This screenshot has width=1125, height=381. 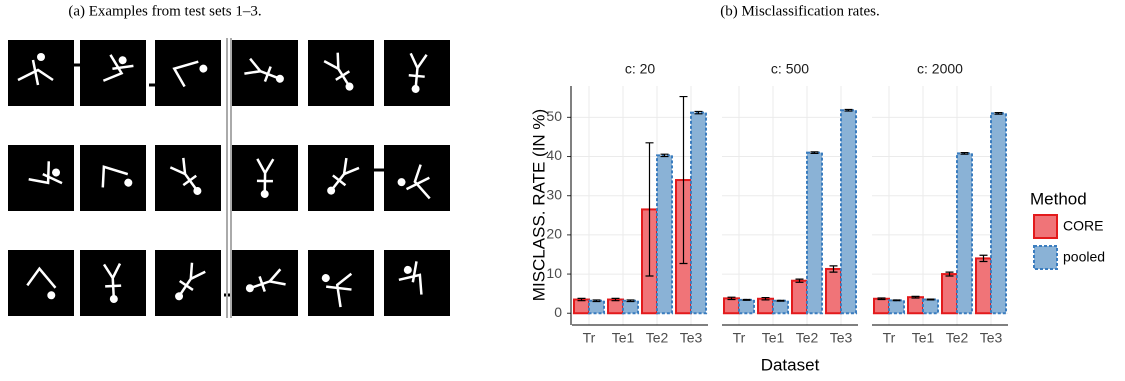 I want to click on facet-title: c: 20, so click(x=640, y=69).